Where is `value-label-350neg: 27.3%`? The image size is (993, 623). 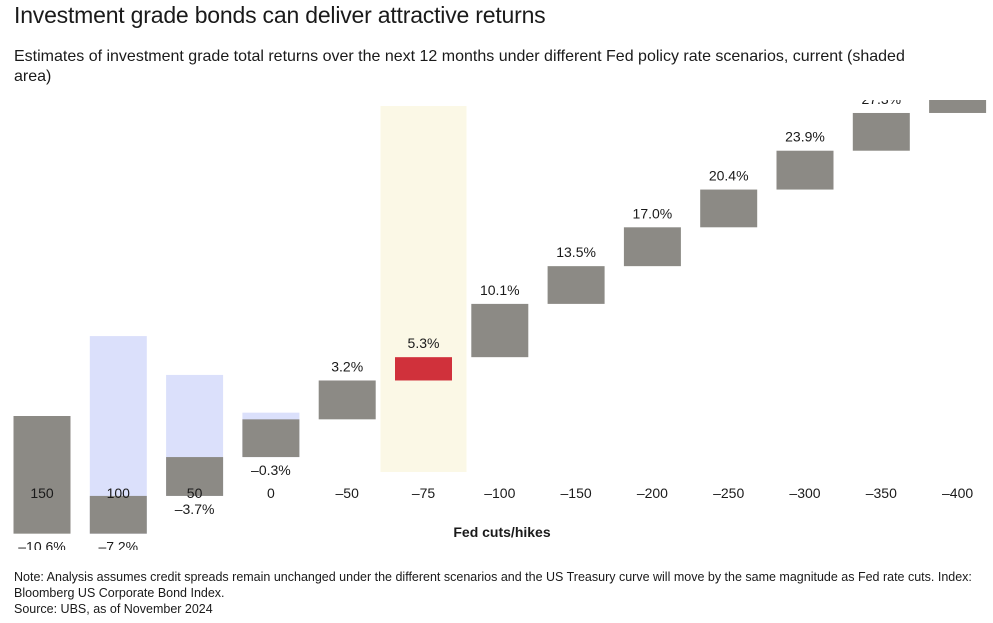
value-label-350neg: 27.3% is located at coordinates (881, 103).